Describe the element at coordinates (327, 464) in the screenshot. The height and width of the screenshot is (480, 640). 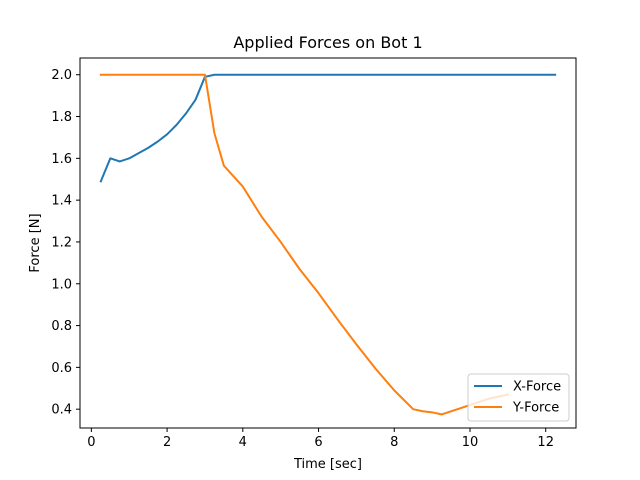
I see `x-axis-label: Time [sec]` at that location.